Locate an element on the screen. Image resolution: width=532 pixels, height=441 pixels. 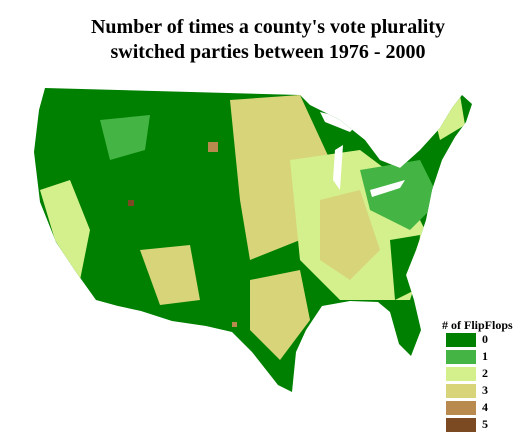
legend: 0 1 2 3 4 5 is located at coordinates (467, 382).